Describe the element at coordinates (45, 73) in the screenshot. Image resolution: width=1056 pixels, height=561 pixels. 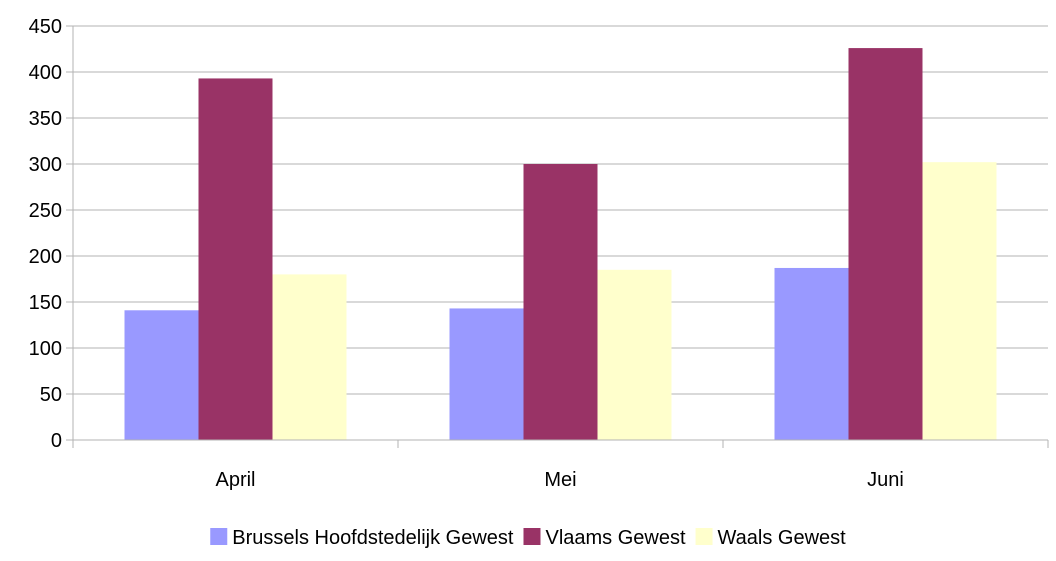
I see `y-tick-label: 400` at that location.